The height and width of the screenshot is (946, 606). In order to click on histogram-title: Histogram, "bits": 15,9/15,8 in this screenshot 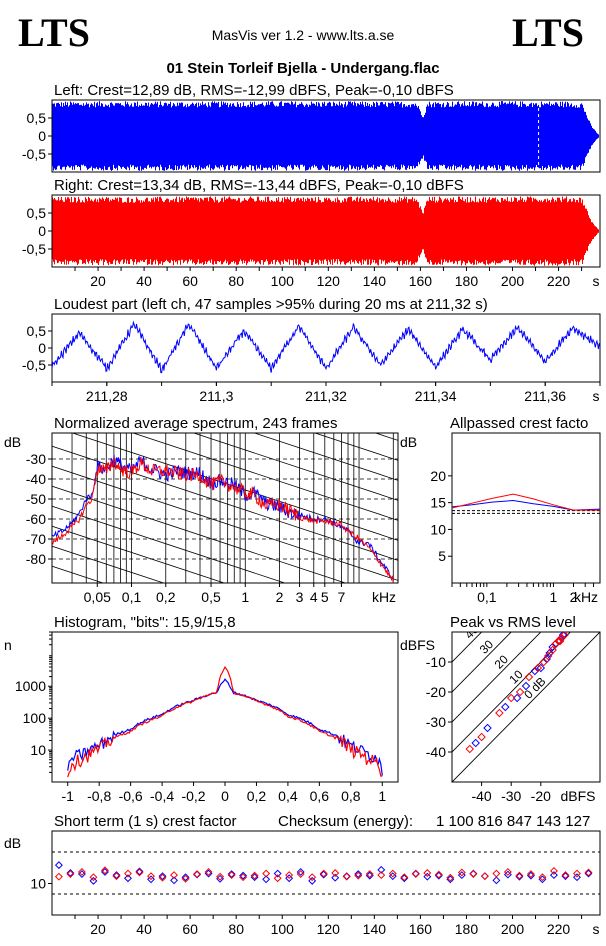, I will do `click(145, 622)`.